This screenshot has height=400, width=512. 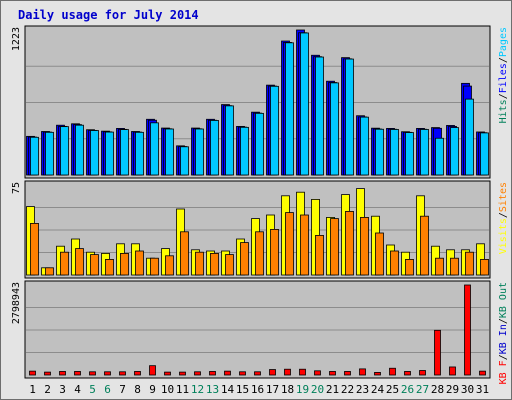 I want to click on day-label: 21, so click(x=332, y=389).